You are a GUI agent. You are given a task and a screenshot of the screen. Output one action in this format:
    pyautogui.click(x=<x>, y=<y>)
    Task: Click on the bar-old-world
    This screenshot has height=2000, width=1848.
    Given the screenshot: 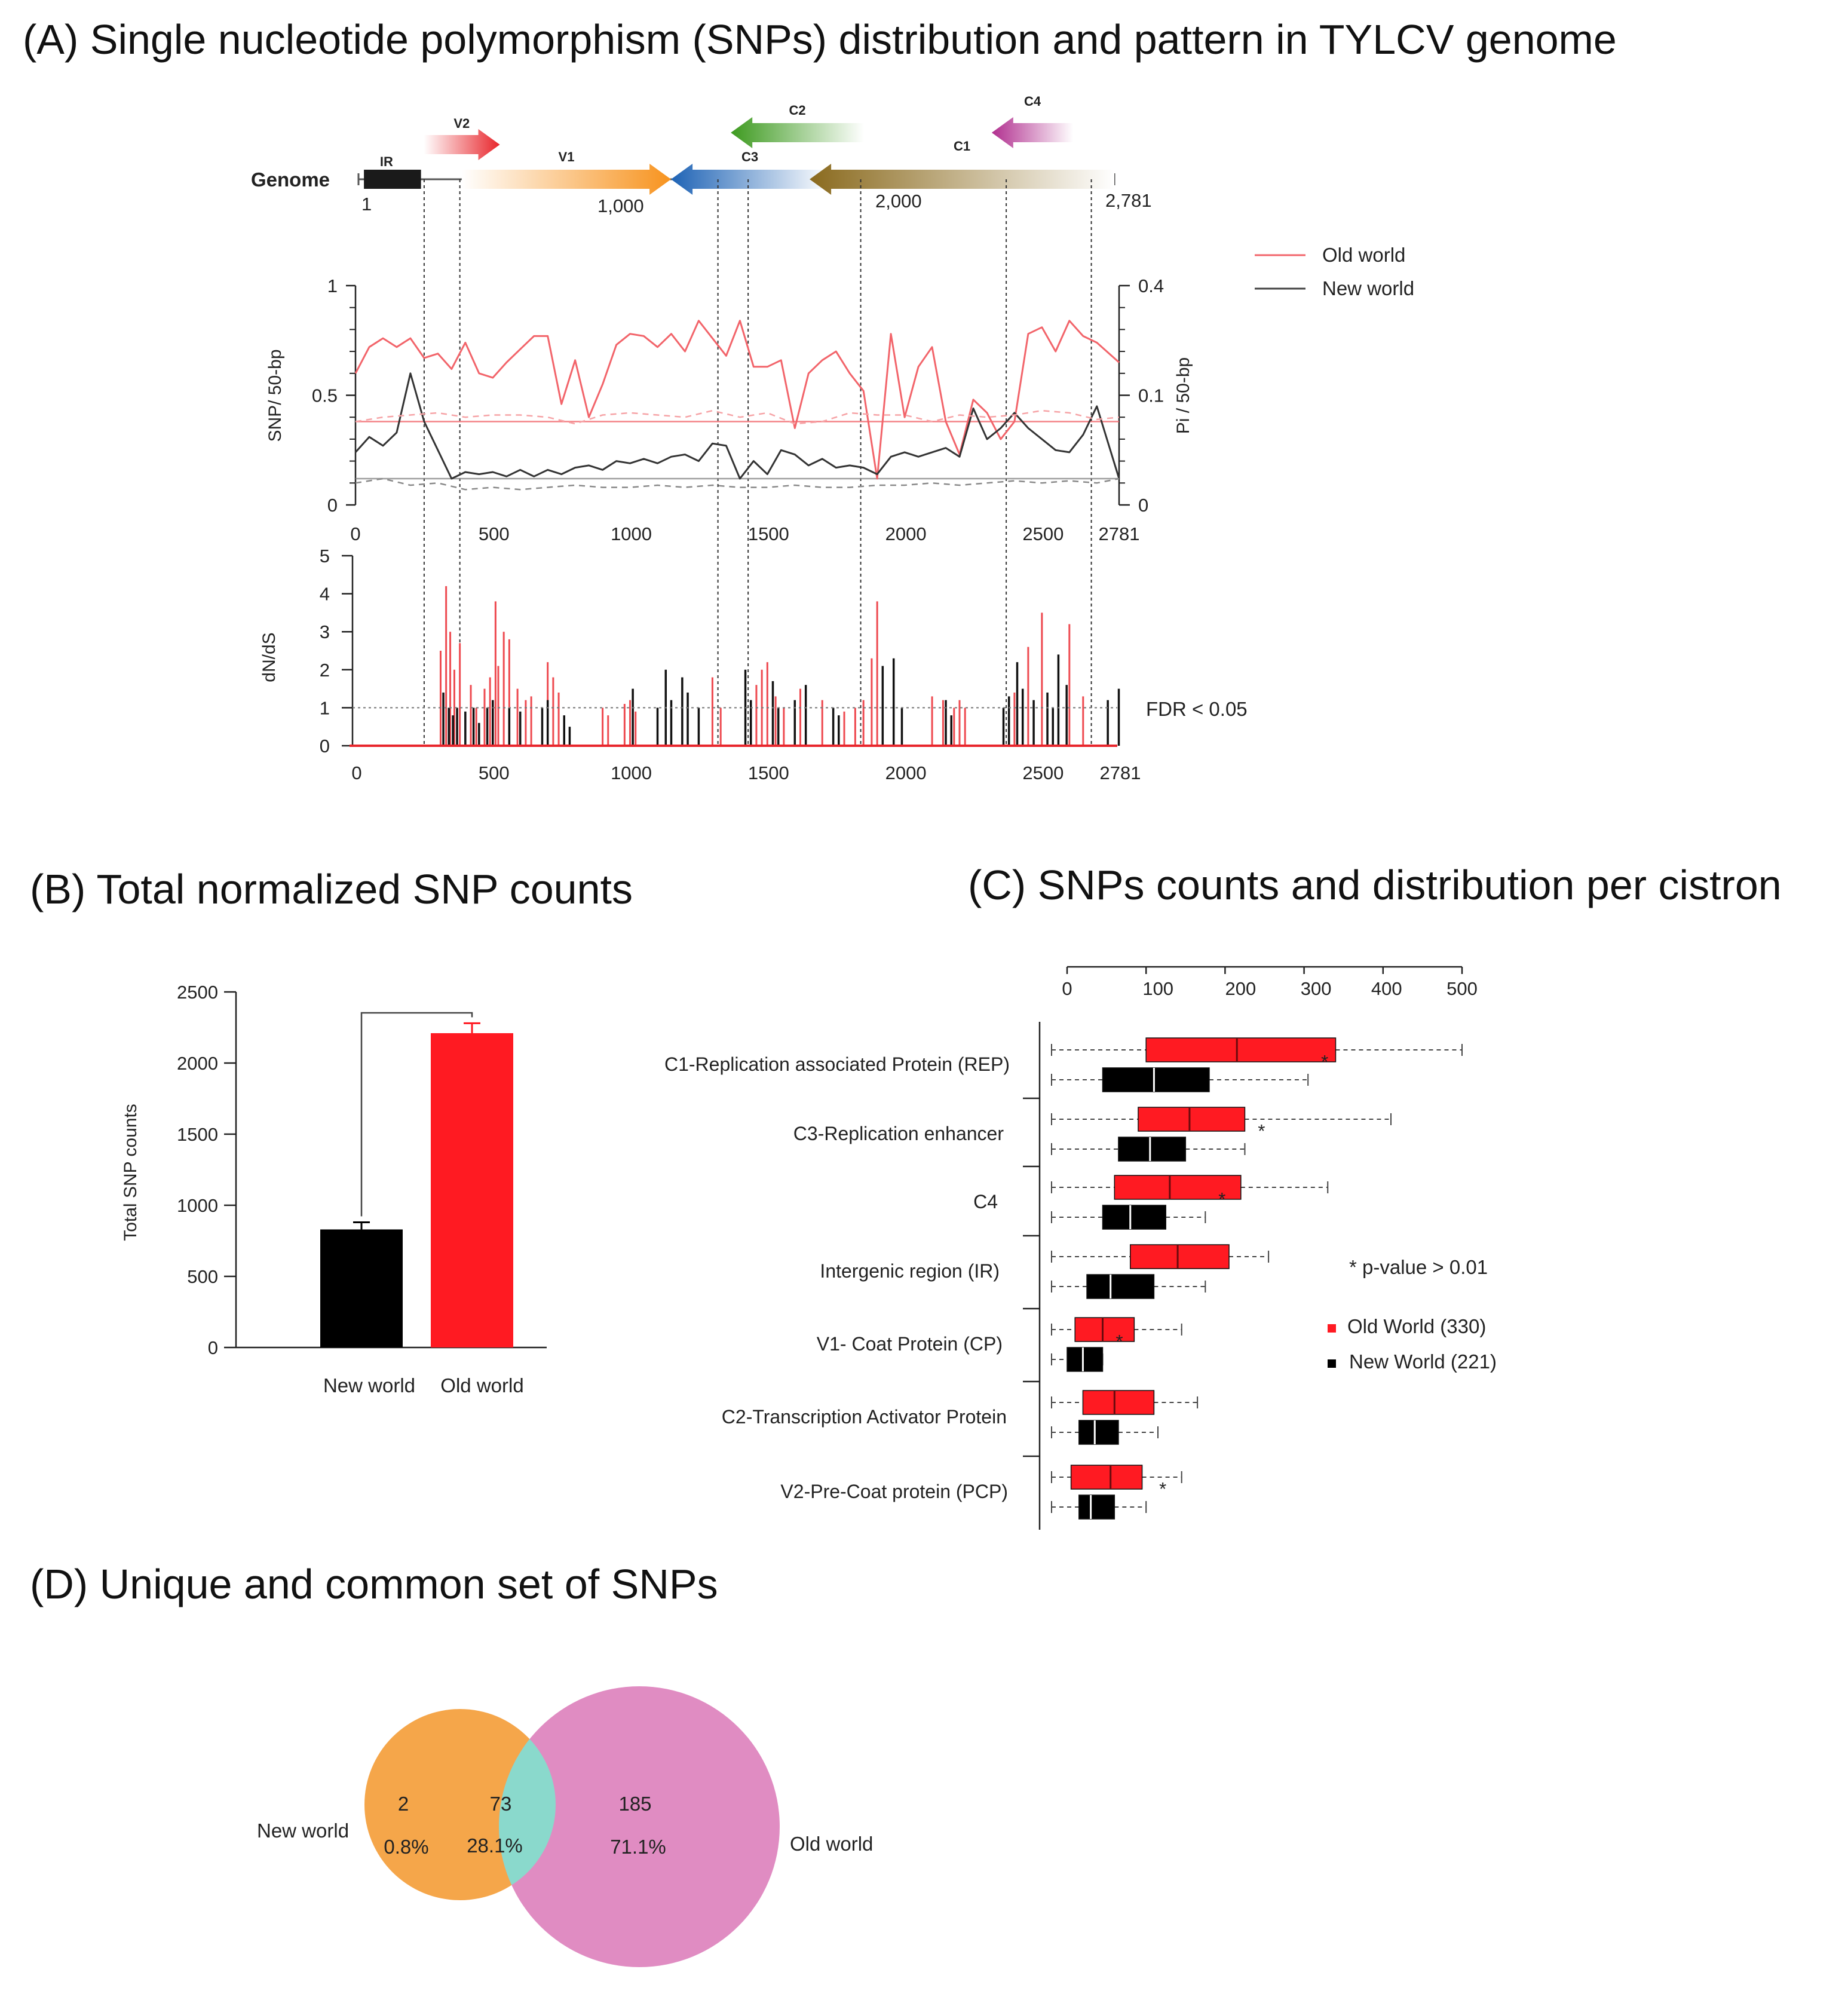 What is the action you would take?
    pyautogui.click(x=472, y=1190)
    